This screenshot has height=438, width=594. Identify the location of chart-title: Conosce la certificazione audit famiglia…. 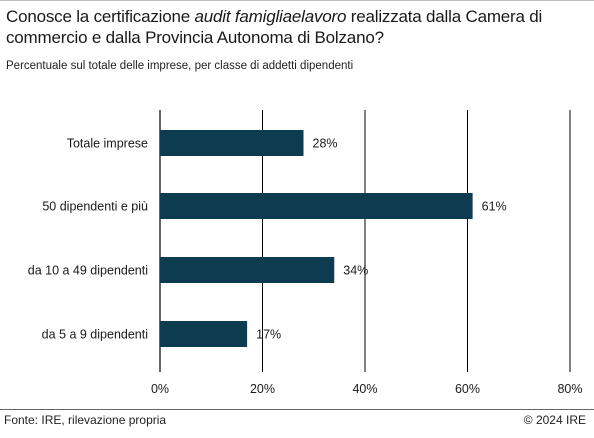
(296, 27).